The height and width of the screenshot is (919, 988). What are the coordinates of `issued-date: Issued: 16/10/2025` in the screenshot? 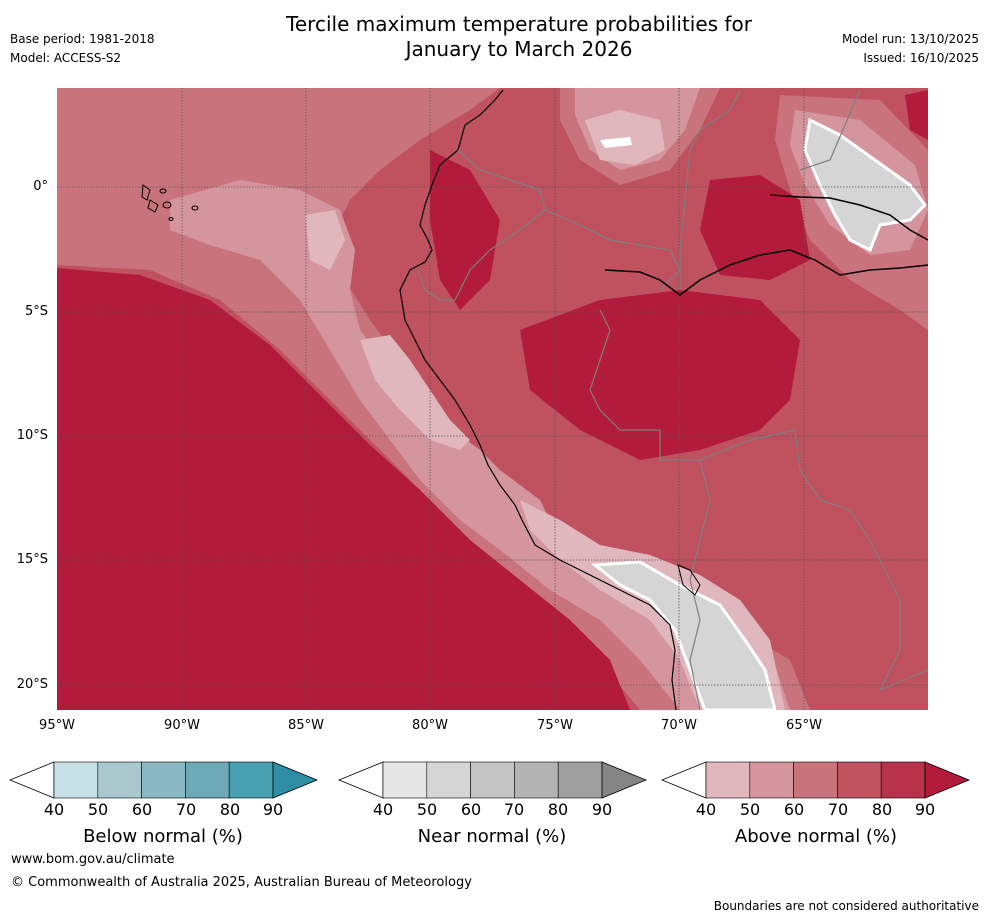 It's located at (921, 58).